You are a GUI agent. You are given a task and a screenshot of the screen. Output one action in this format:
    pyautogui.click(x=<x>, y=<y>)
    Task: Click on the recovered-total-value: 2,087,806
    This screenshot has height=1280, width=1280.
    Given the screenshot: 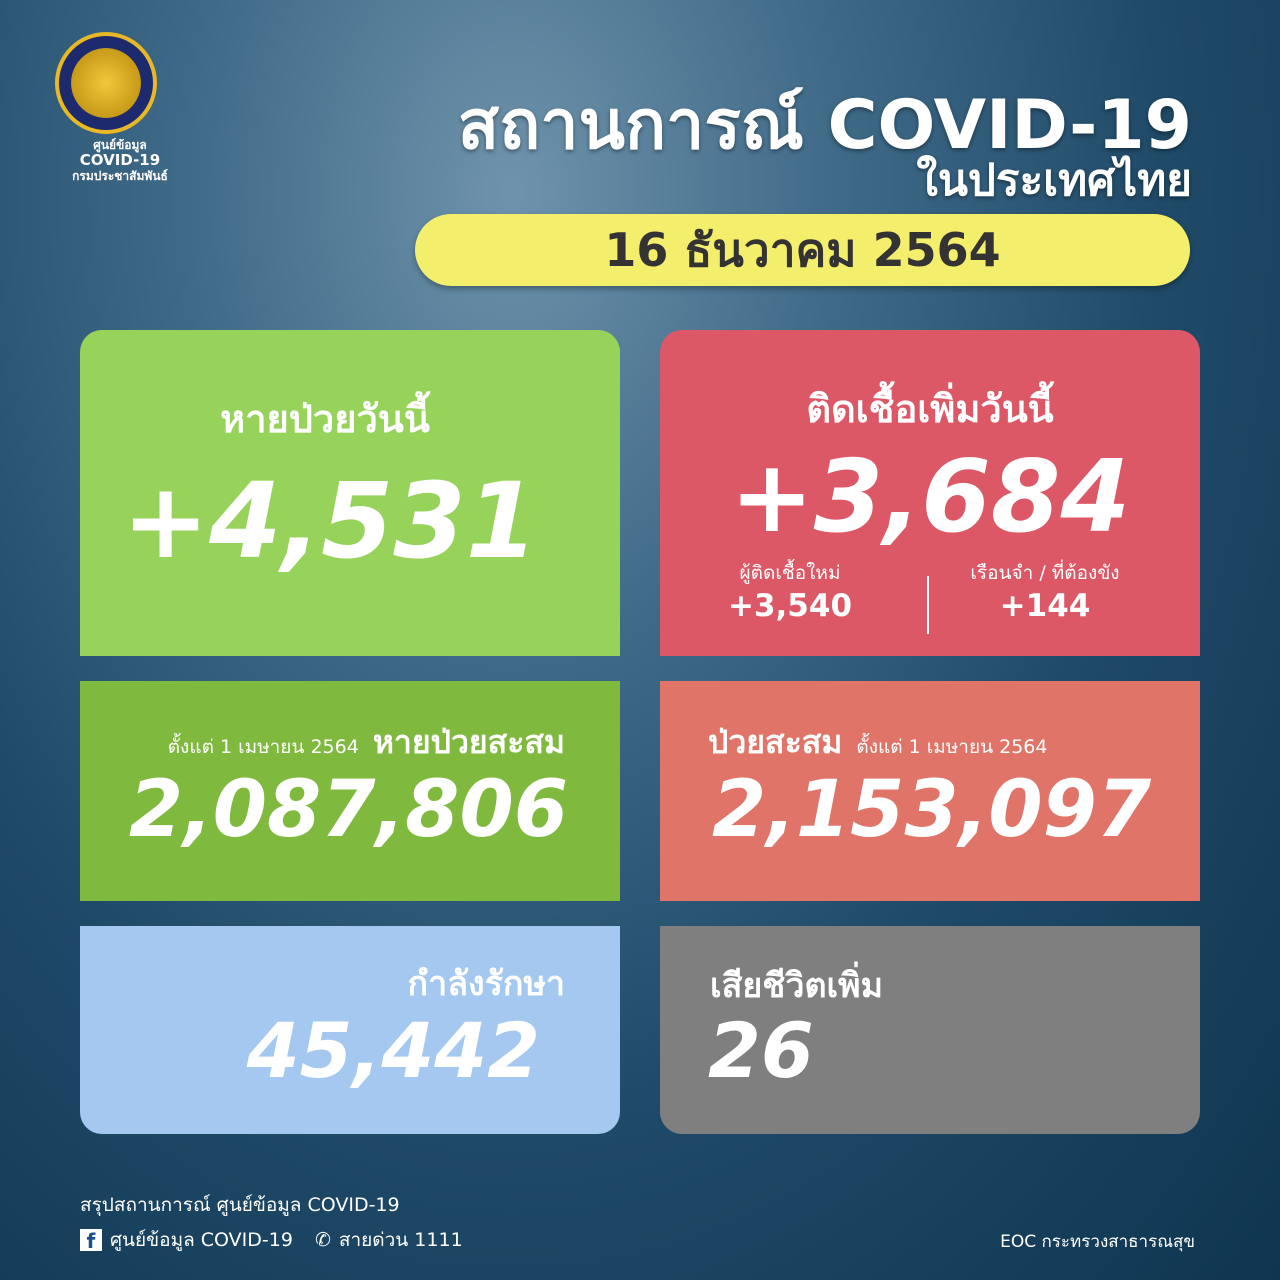 What is the action you would take?
    pyautogui.click(x=348, y=810)
    